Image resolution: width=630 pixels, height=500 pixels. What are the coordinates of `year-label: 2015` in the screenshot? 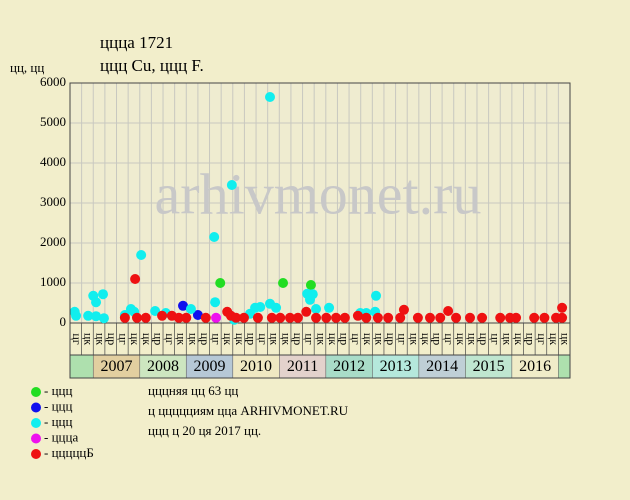 It's located at (489, 366).